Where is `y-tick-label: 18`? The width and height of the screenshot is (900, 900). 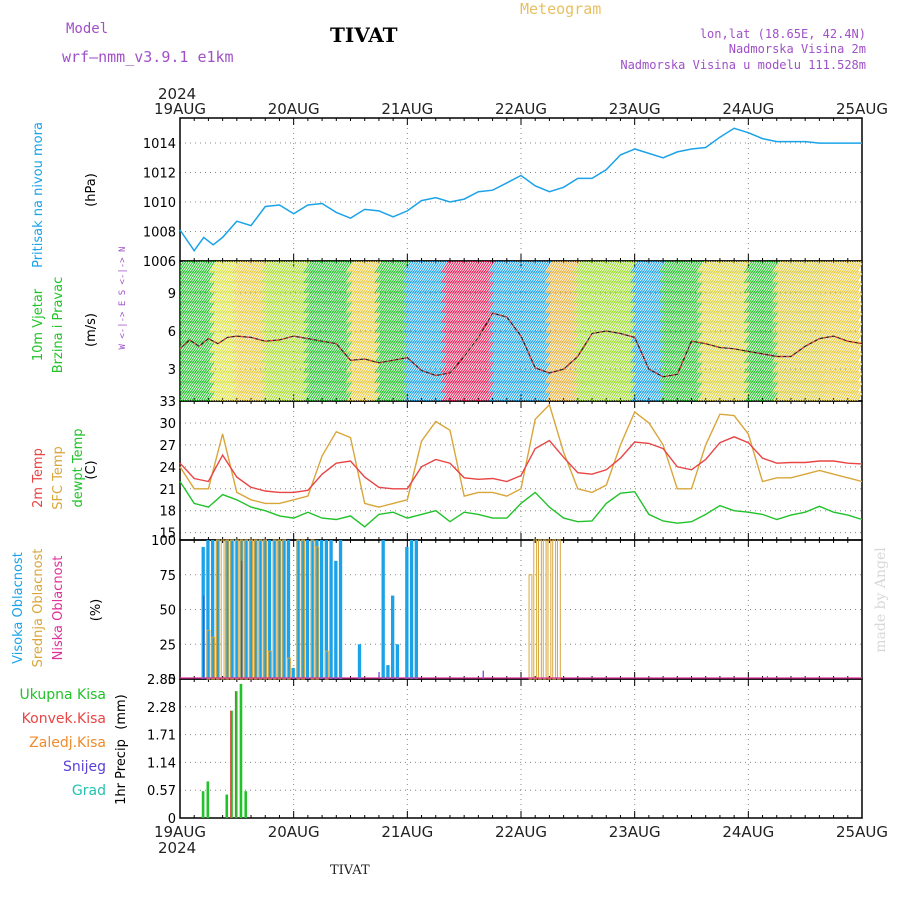 y-tick-label: 18 is located at coordinates (167, 512).